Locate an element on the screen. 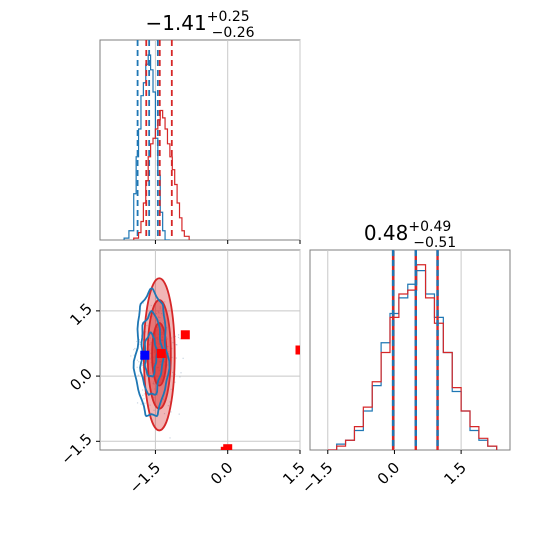  x-tick-label: 1.5 is located at coordinates (455, 474).